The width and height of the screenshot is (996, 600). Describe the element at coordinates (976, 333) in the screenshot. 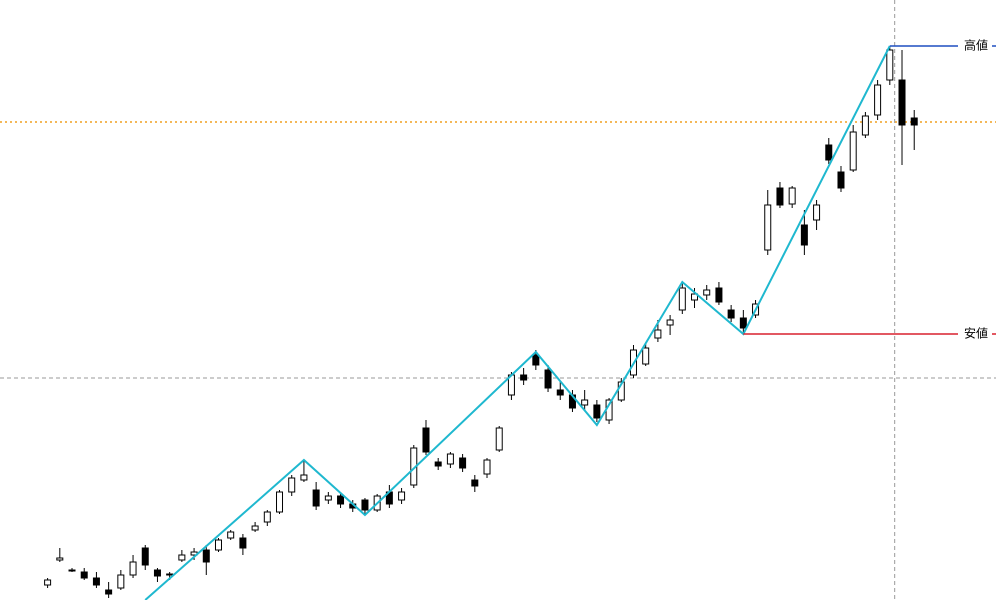

I see `level-label: 安値` at that location.